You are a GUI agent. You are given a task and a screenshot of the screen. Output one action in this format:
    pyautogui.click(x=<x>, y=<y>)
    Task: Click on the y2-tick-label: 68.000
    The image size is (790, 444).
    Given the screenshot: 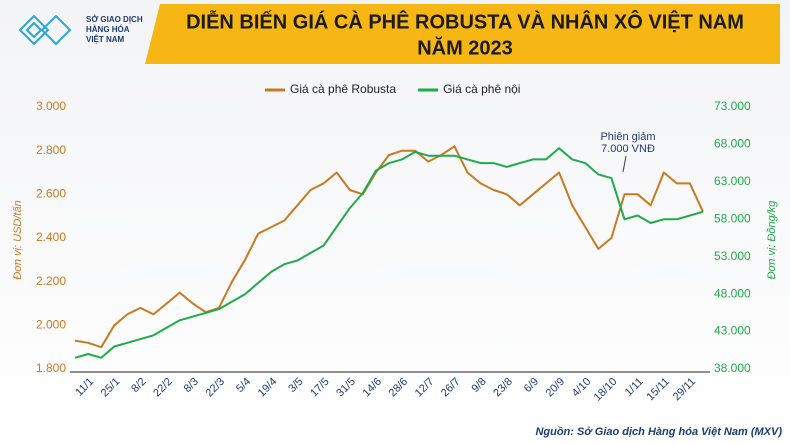 What is the action you would take?
    pyautogui.click(x=732, y=144)
    